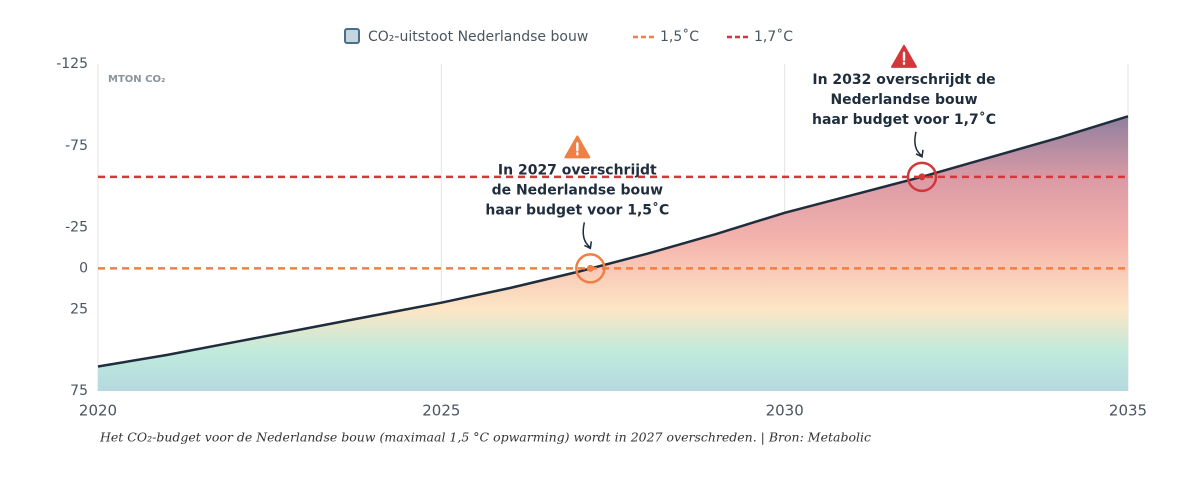 This screenshot has width=1200, height=479. What do you see at coordinates (79, 309) in the screenshot?
I see `y-tick-label: 25` at bounding box center [79, 309].